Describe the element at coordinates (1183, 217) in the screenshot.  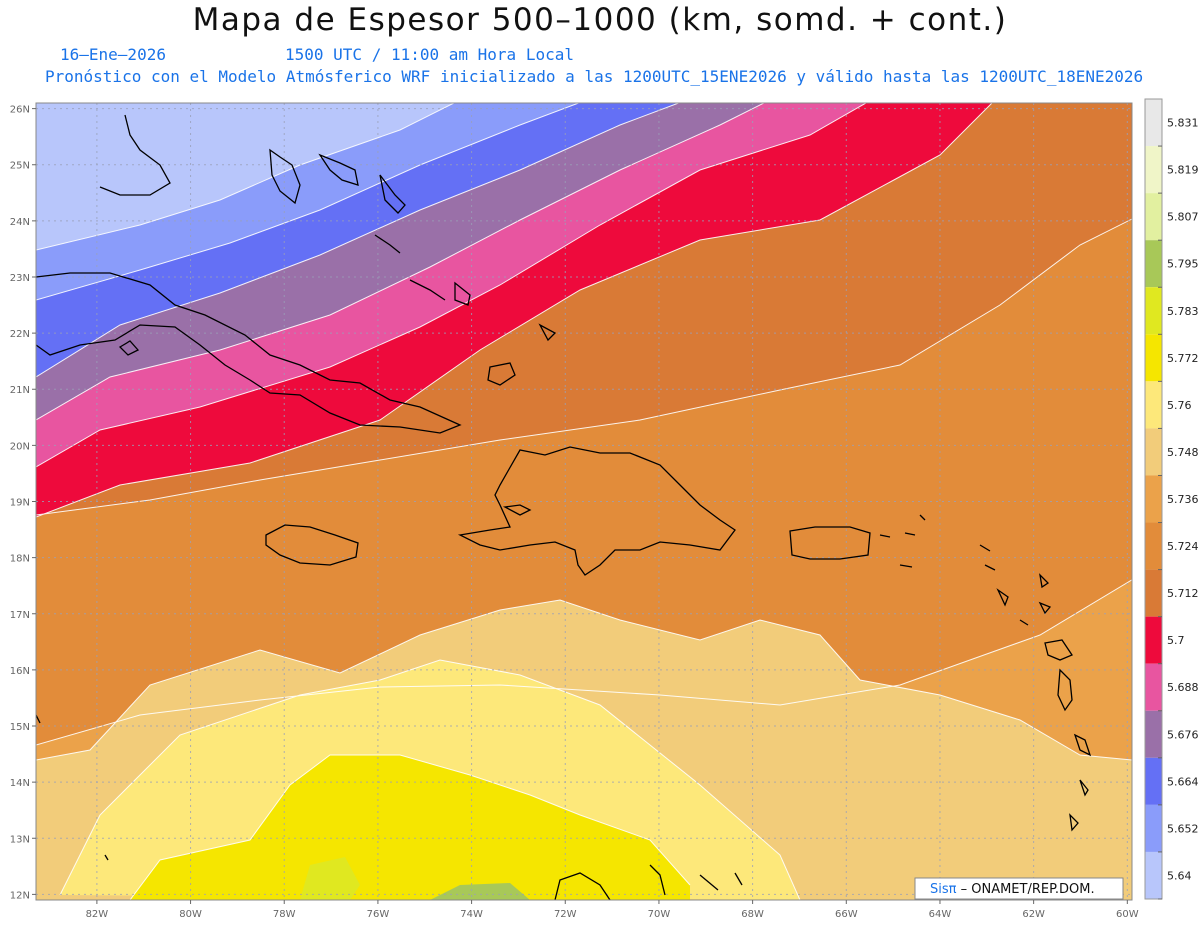
I see `legend-label: 5.807` at that location.